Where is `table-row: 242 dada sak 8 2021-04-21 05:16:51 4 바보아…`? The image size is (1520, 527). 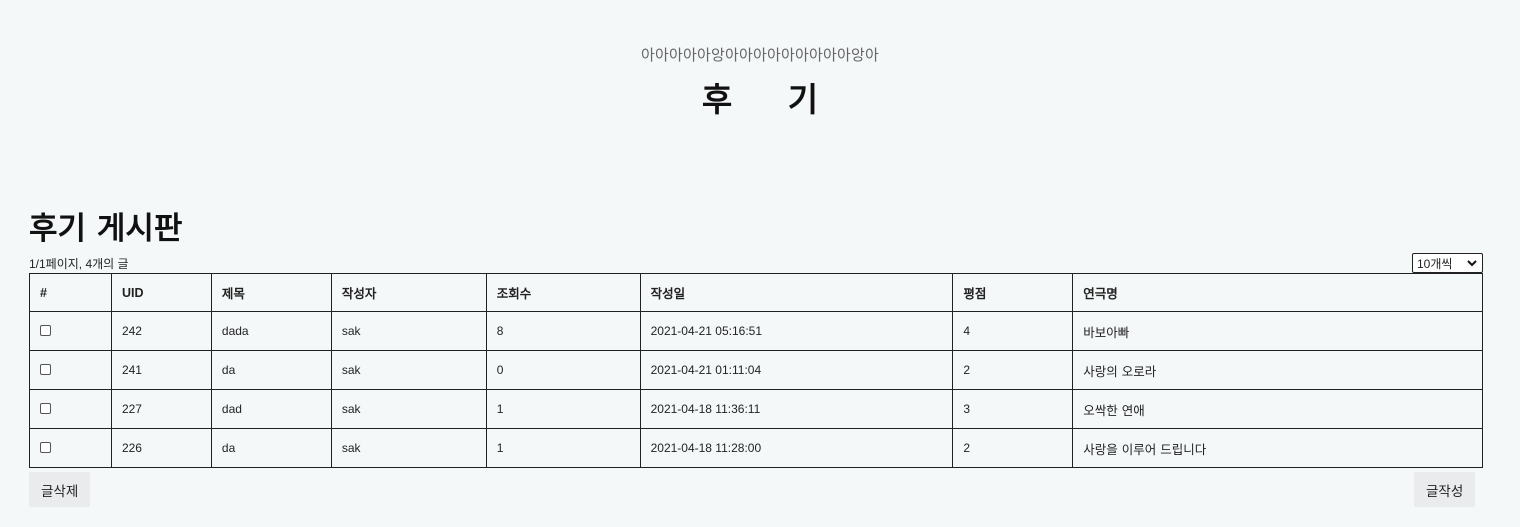
table-row: 242 dada sak 8 2021-04-21 05:16:51 4 바보아… is located at coordinates (756, 331).